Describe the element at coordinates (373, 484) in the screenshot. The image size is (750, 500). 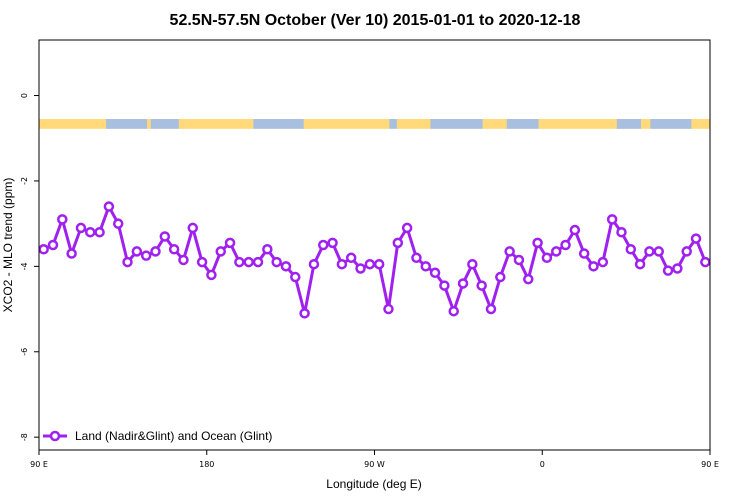
I see `x-axis-label: Longitude (deg E)` at that location.